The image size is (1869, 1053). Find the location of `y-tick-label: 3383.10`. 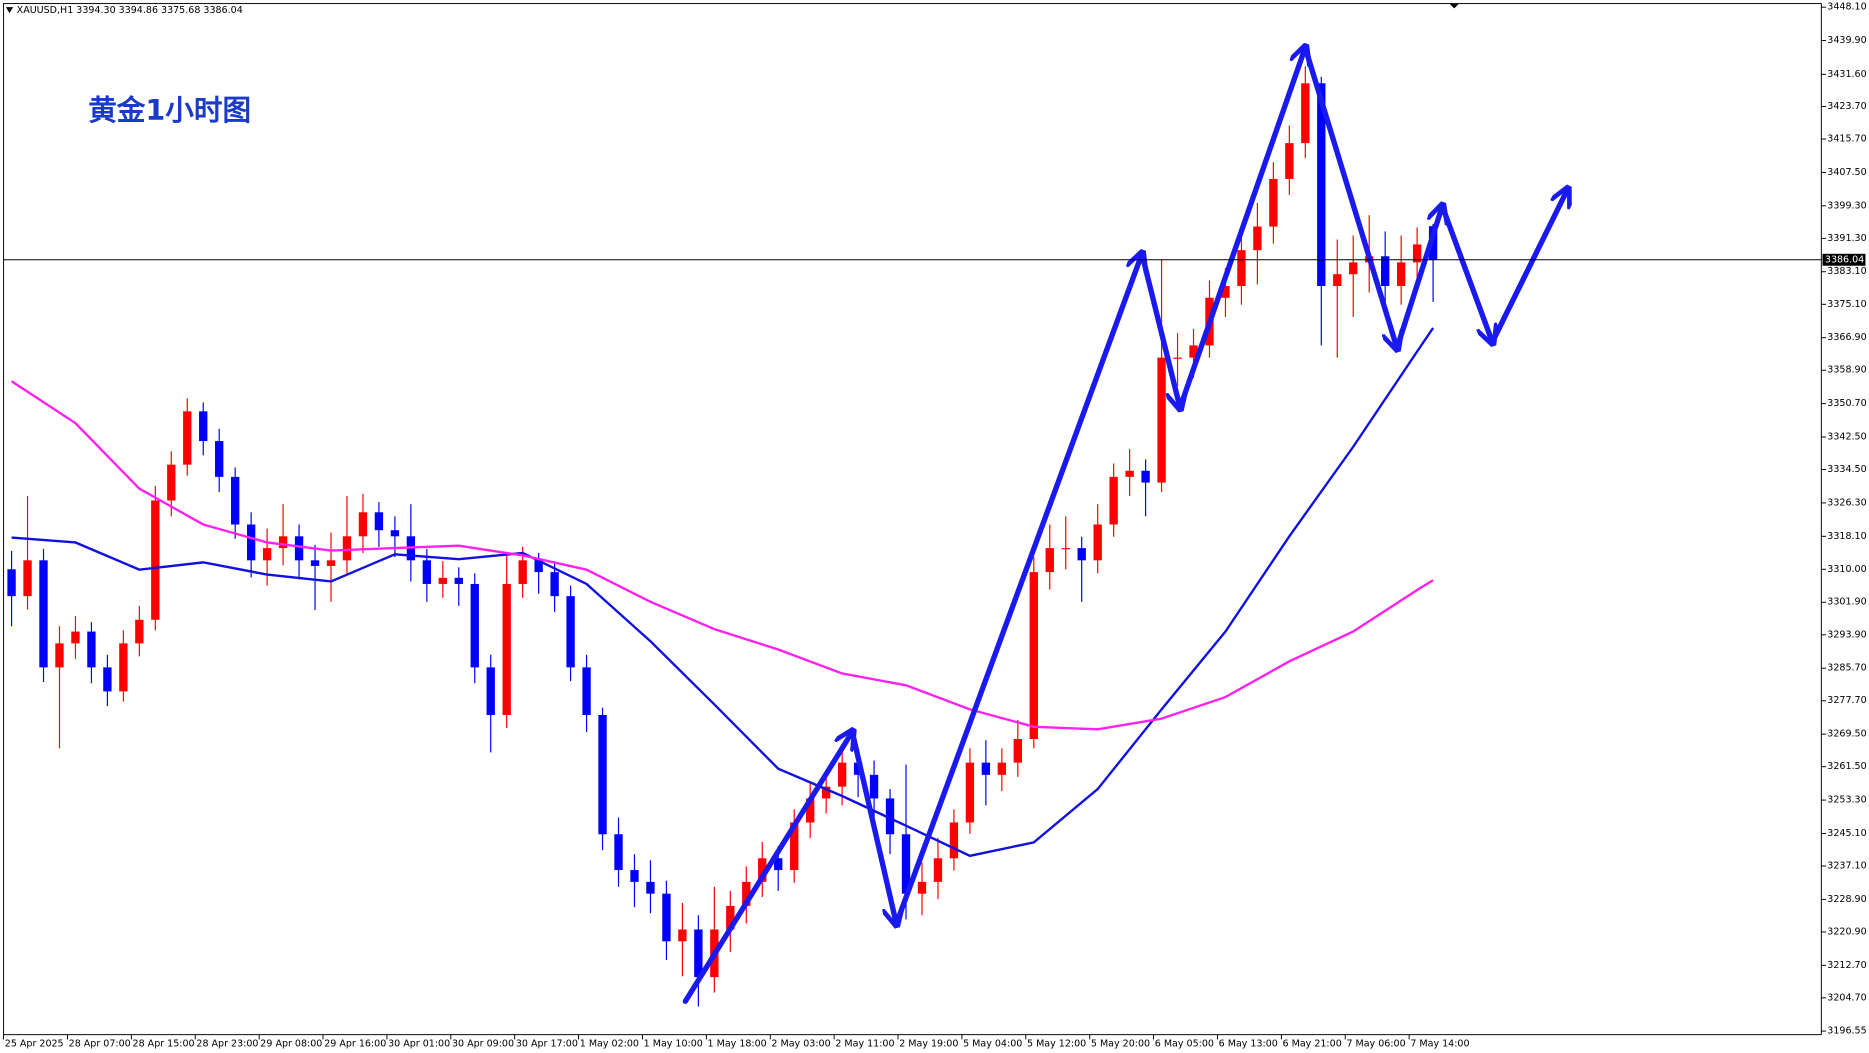

y-tick-label: 3383.10 is located at coordinates (1846, 271).